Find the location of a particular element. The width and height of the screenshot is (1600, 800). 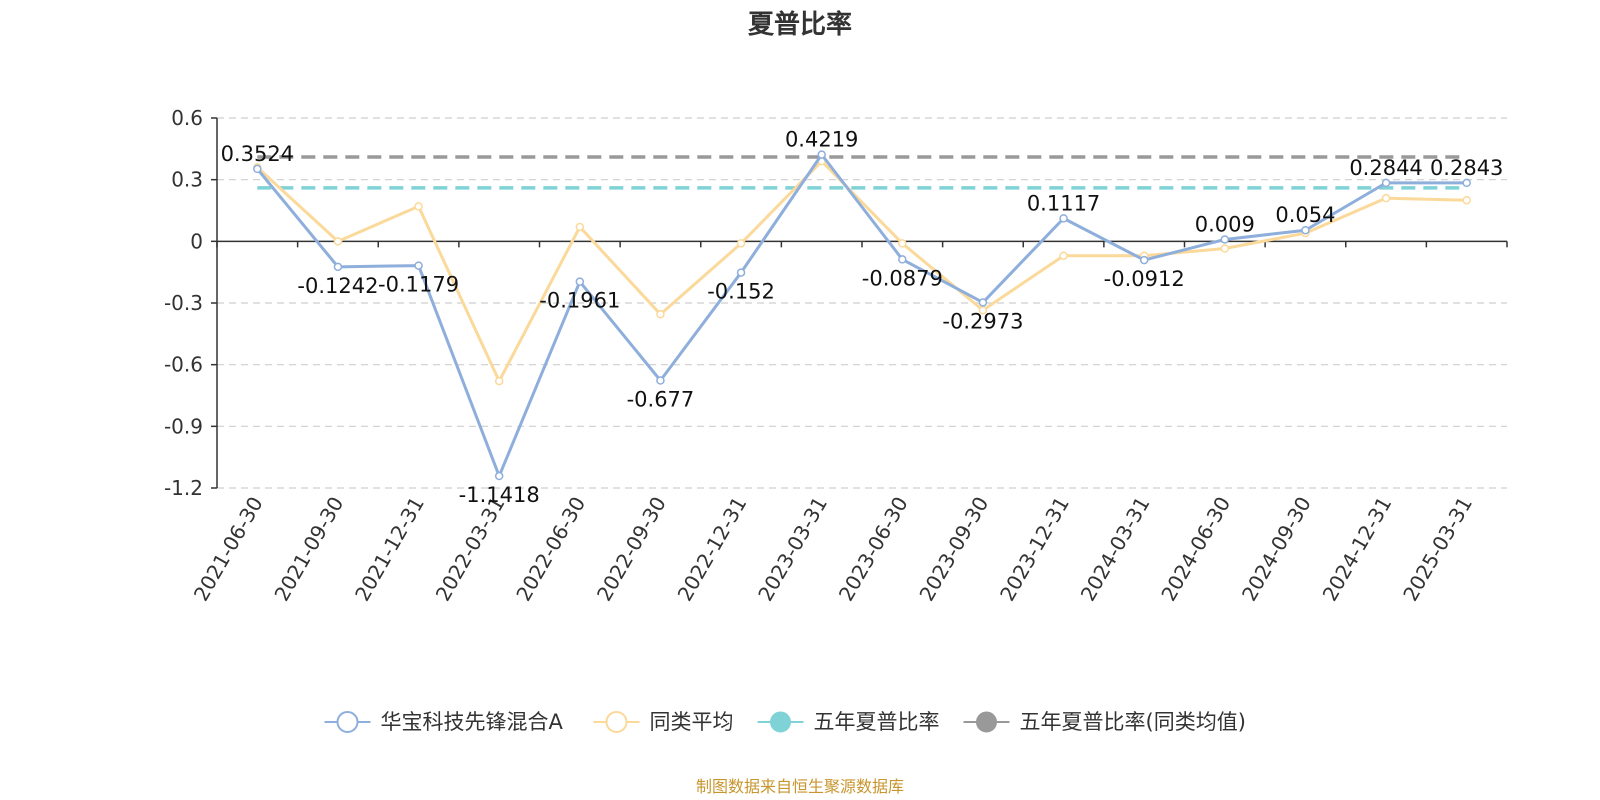

data-label: 0.054 is located at coordinates (1305, 215).